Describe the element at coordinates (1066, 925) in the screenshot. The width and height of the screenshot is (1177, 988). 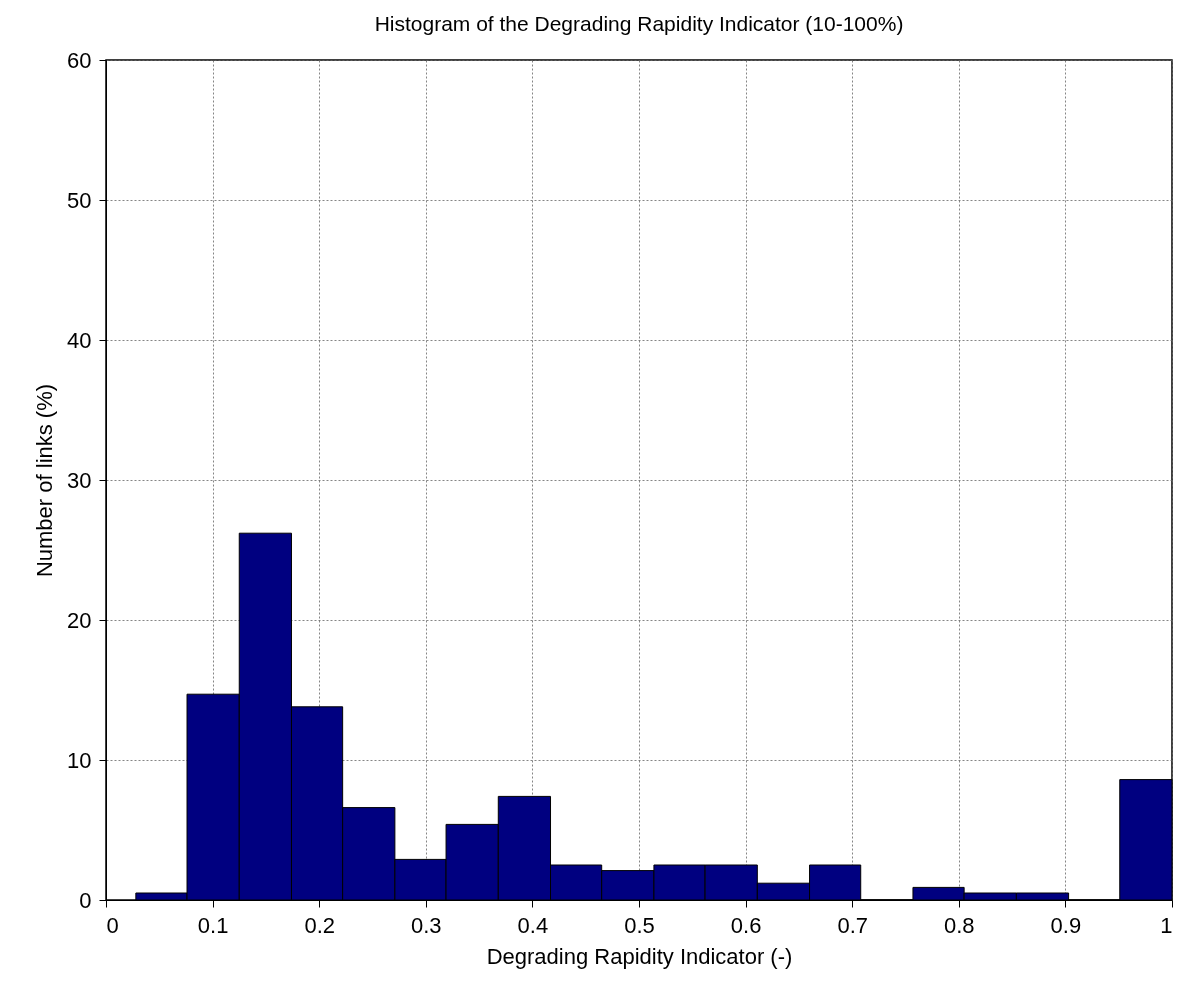
I see `x-tick-label: 0.9` at that location.